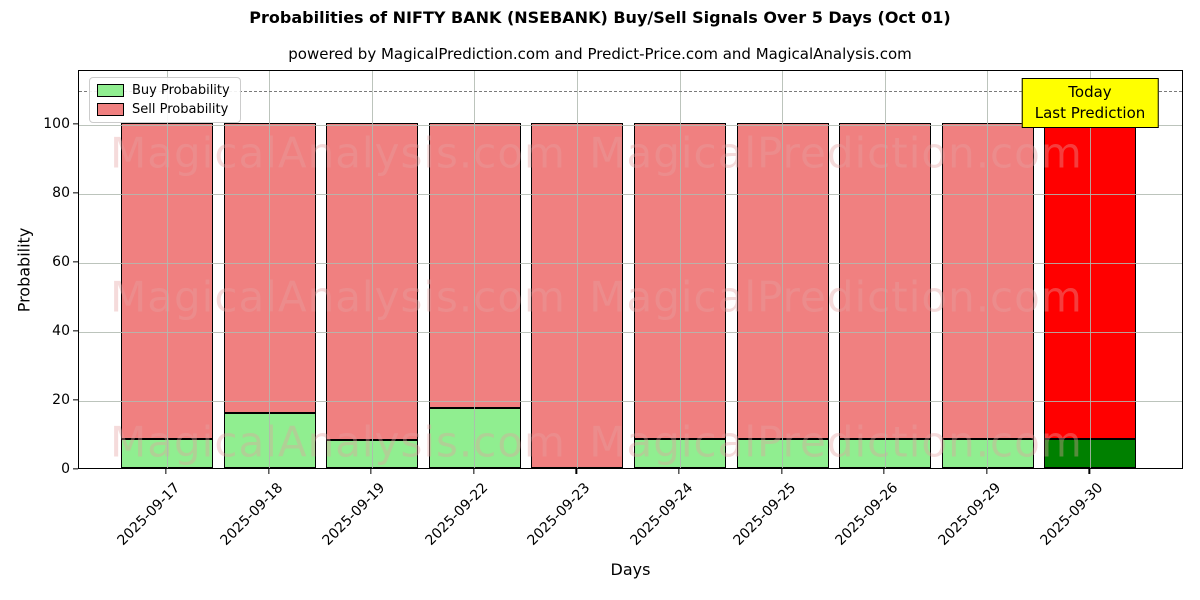  I want to click on sell-legend-label: Sell Probability, so click(180, 109).